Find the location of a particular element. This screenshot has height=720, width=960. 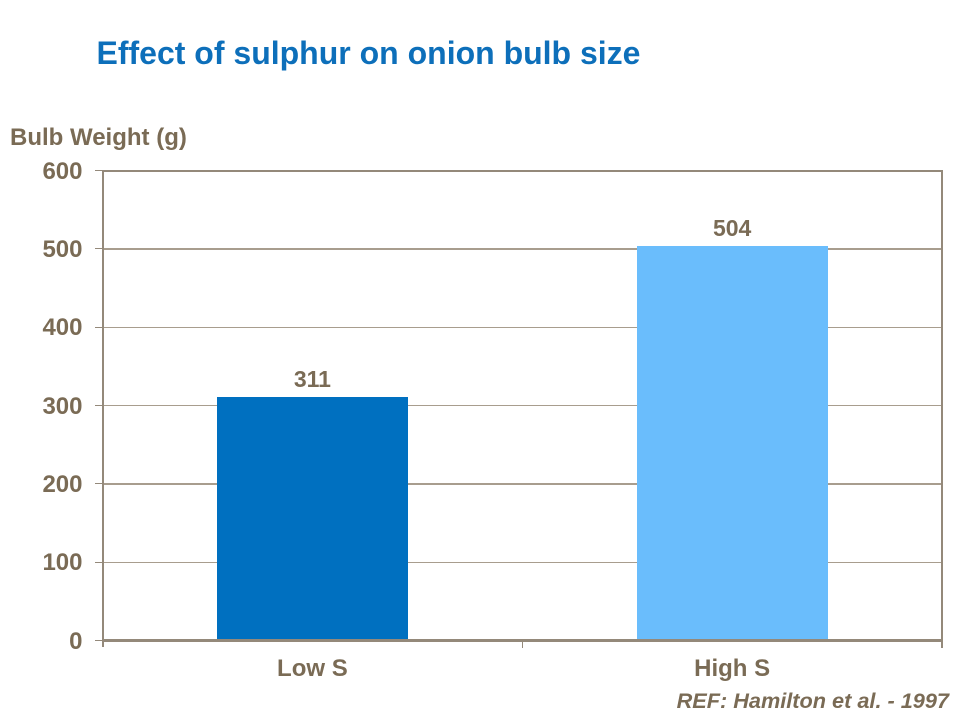

bar-value-label: 504 is located at coordinates (732, 227).